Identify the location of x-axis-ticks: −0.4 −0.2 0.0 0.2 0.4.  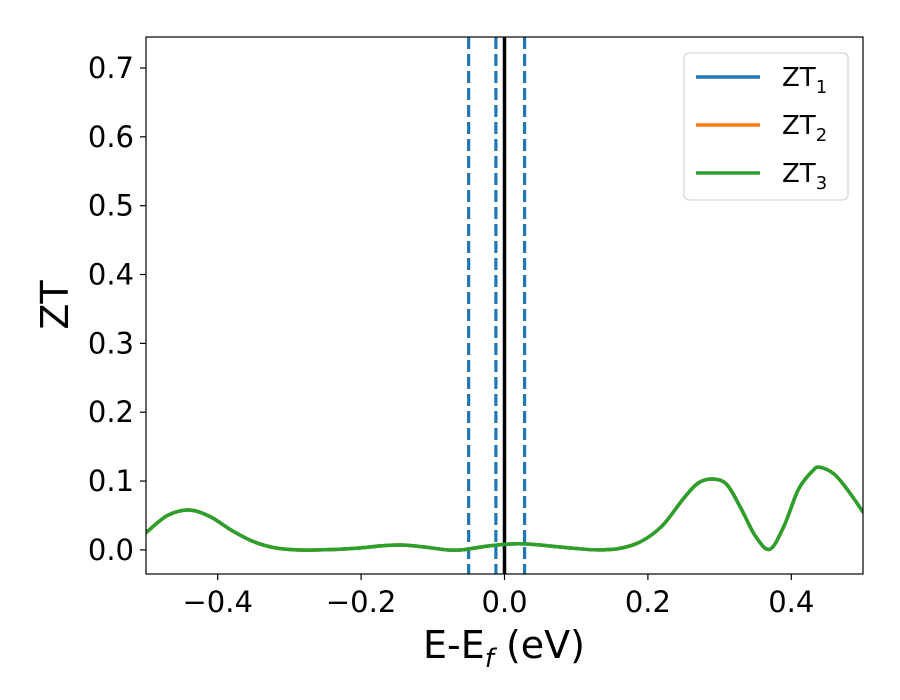
(498, 596).